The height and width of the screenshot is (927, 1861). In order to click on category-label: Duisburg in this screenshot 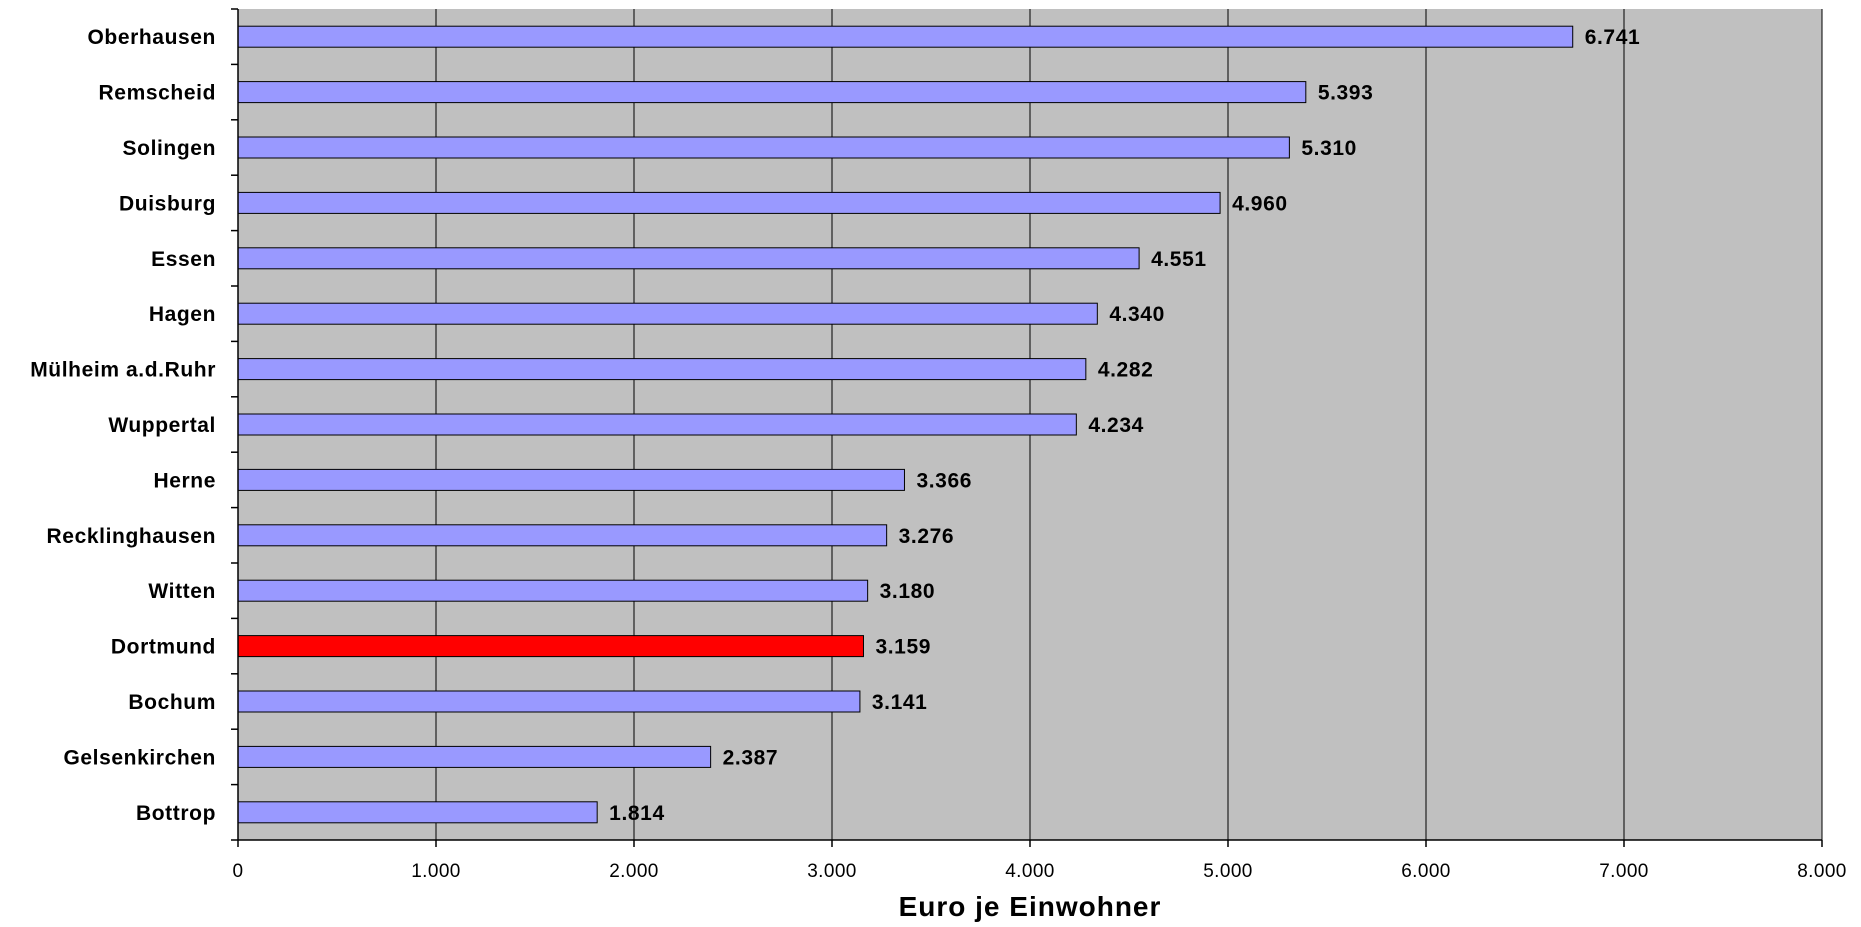, I will do `click(167, 203)`.